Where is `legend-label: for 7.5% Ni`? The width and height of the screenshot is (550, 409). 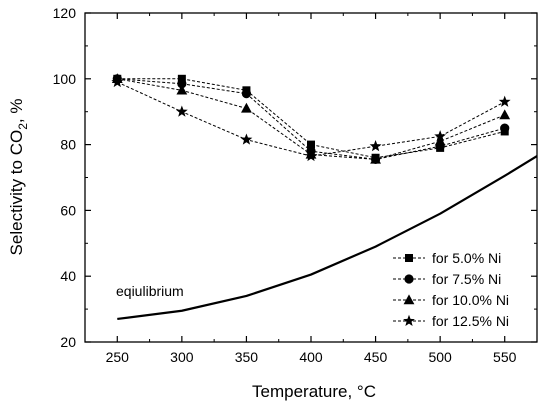 legend-label: for 7.5% Ni is located at coordinates (466, 279).